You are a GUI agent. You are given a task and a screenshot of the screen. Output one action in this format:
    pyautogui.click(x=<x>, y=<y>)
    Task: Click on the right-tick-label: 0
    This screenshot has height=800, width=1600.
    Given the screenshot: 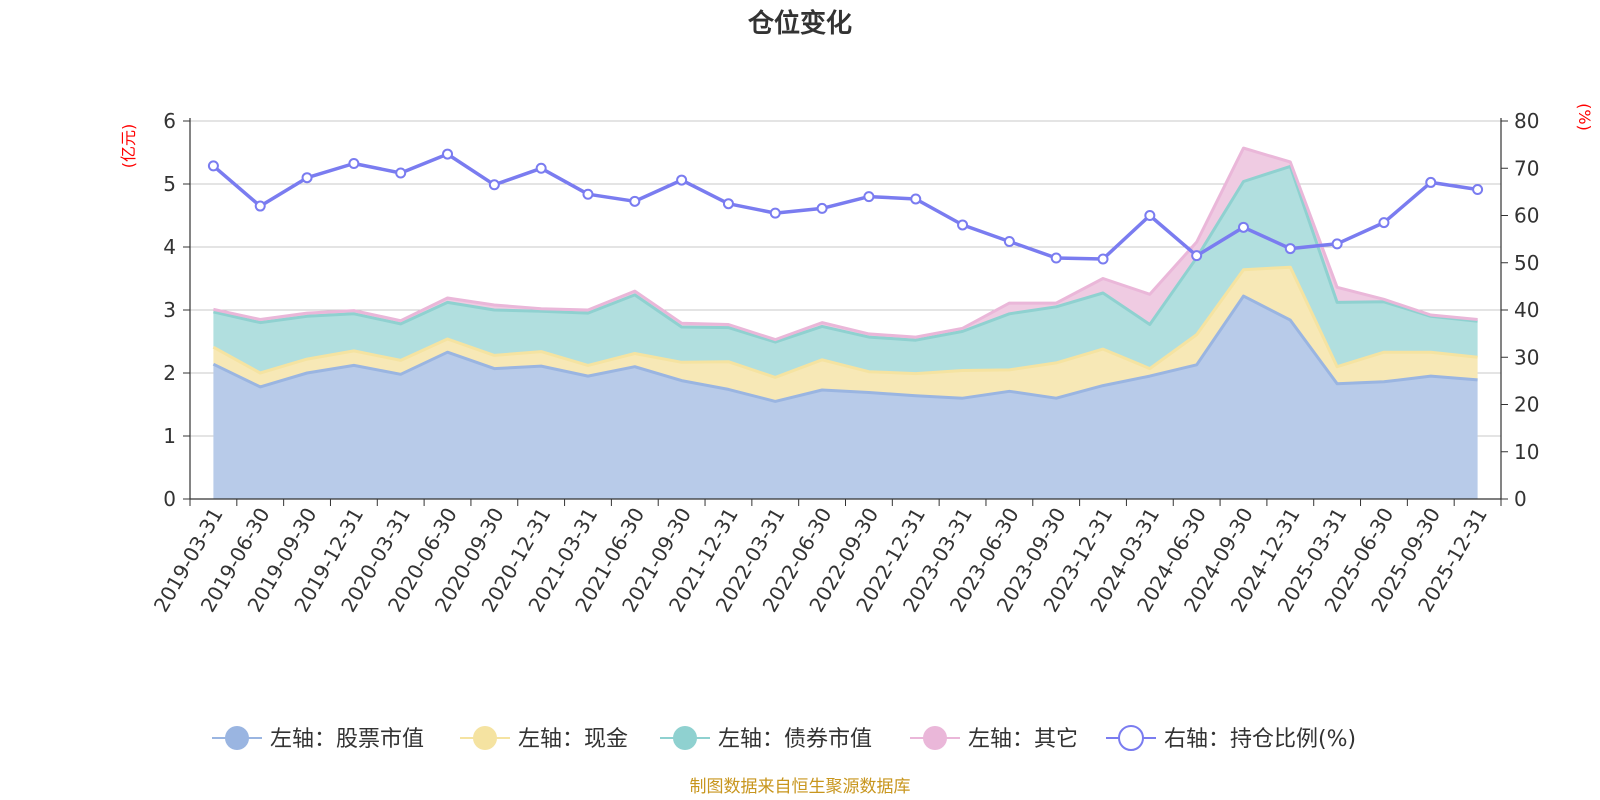 What is the action you would take?
    pyautogui.click(x=1520, y=499)
    